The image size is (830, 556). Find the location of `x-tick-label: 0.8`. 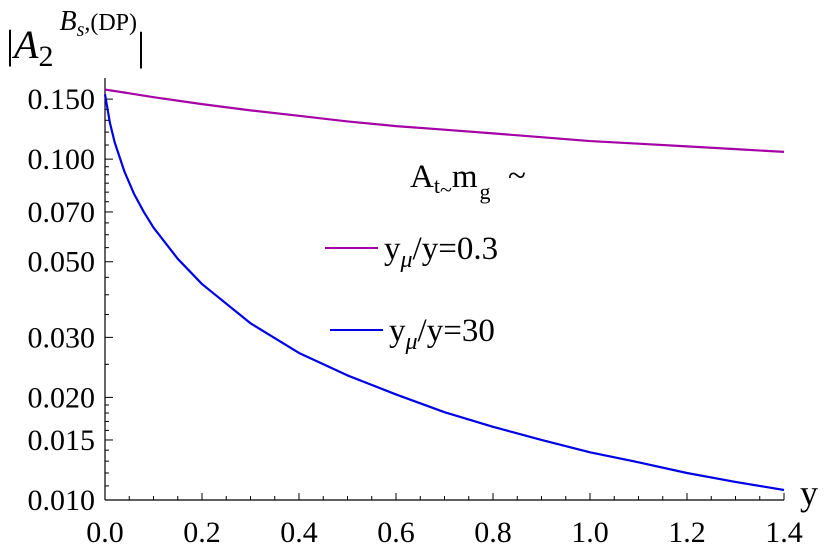

x-tick-label: 0.8 is located at coordinates (493, 532).